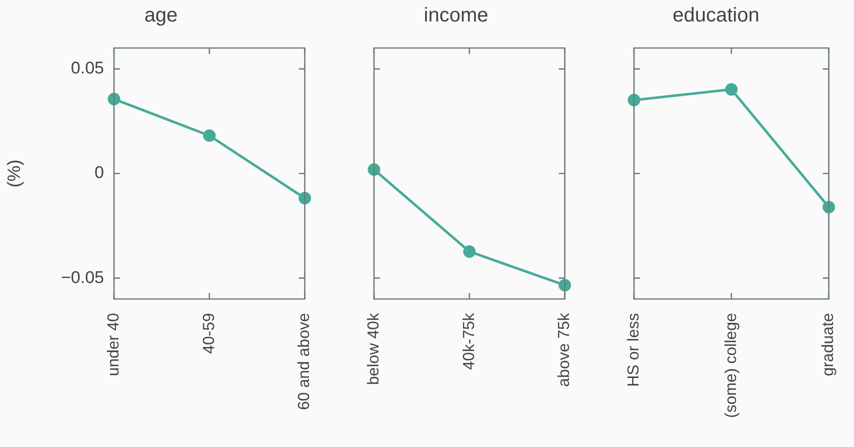  Describe the element at coordinates (829, 344) in the screenshot. I see `x-tick-label: graduate` at that location.